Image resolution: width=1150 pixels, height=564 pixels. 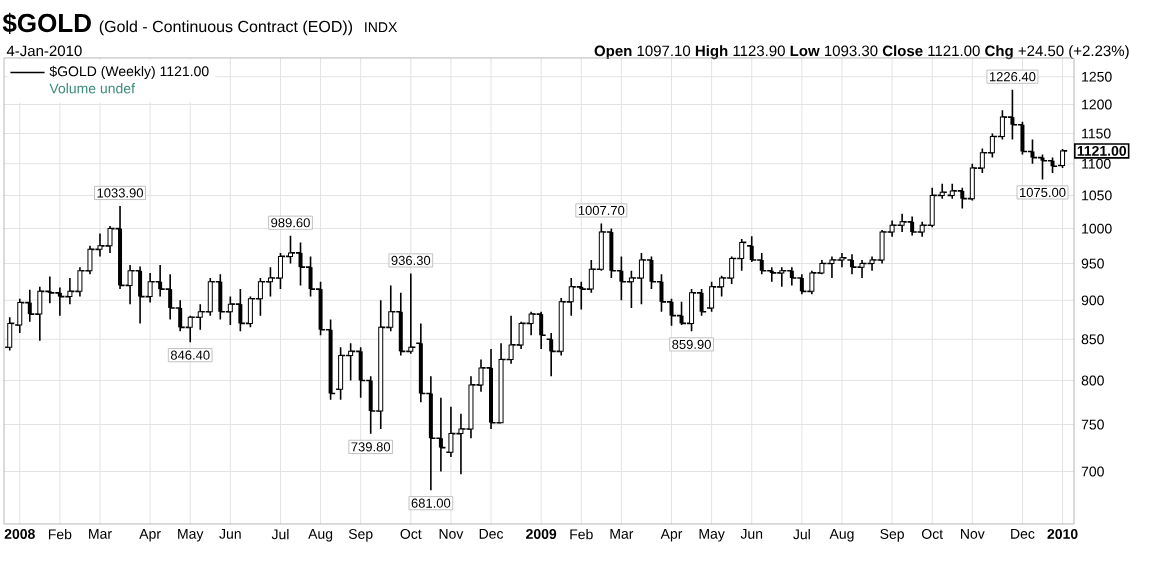 What do you see at coordinates (46, 23) in the screenshot?
I see `chart-title: $GOLD` at bounding box center [46, 23].